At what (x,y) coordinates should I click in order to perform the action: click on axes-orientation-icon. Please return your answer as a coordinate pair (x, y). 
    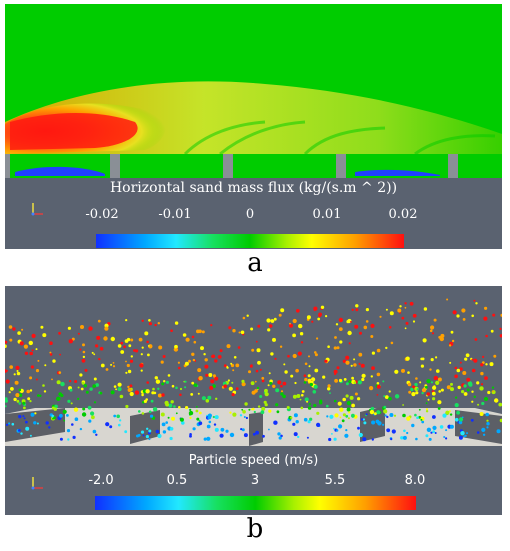
    Looking at the image, I should click on (37, 483).